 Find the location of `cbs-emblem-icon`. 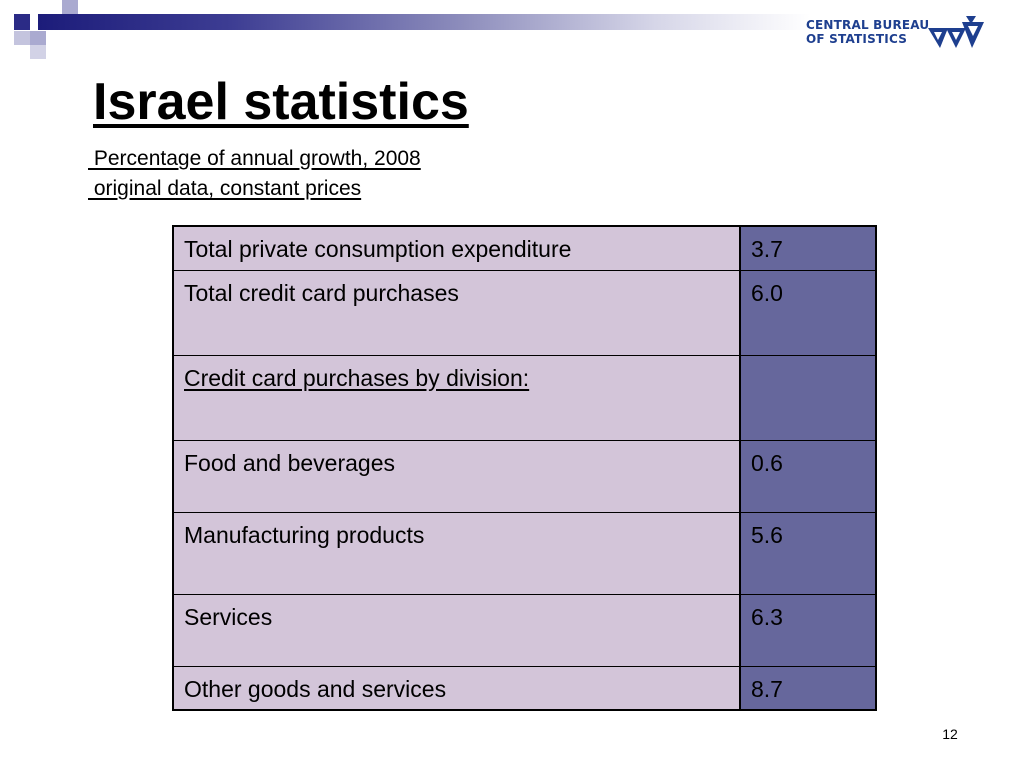

cbs-emblem-icon is located at coordinates (956, 32).